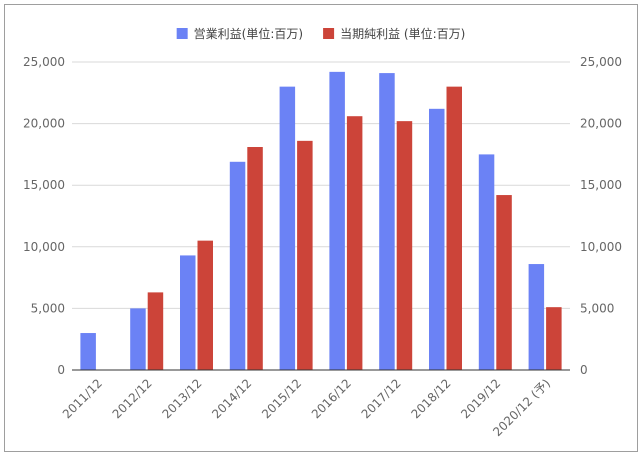 The width and height of the screenshot is (644, 457). What do you see at coordinates (44, 124) in the screenshot?
I see `y-tick-label-left: 20,000` at bounding box center [44, 124].